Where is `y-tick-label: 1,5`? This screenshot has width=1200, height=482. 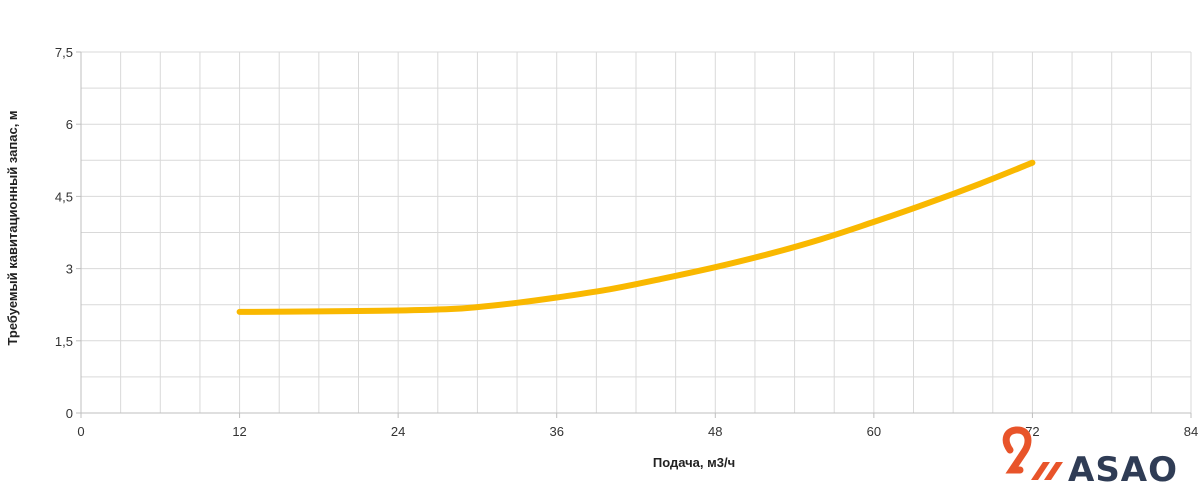
y-tick-label: 1,5 is located at coordinates (64, 341).